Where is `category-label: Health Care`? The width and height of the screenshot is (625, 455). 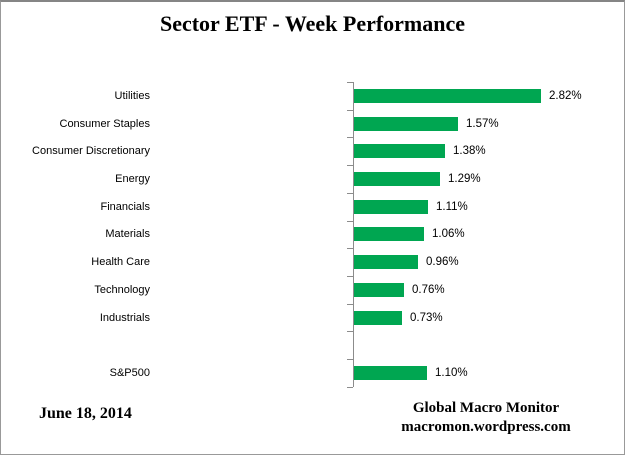
category-label: Health Care is located at coordinates (120, 262).